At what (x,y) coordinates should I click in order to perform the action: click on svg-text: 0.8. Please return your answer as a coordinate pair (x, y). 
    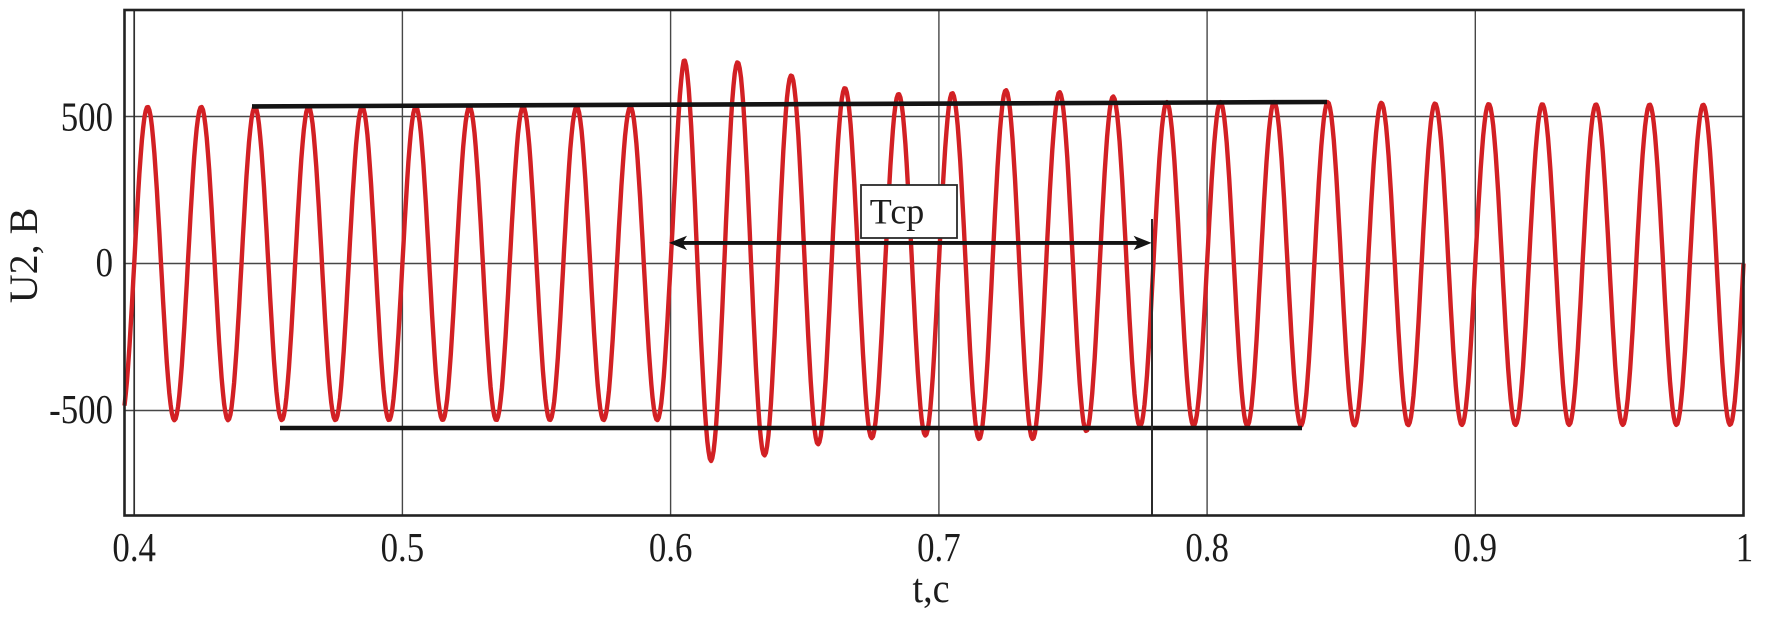
    Looking at the image, I should click on (1207, 547).